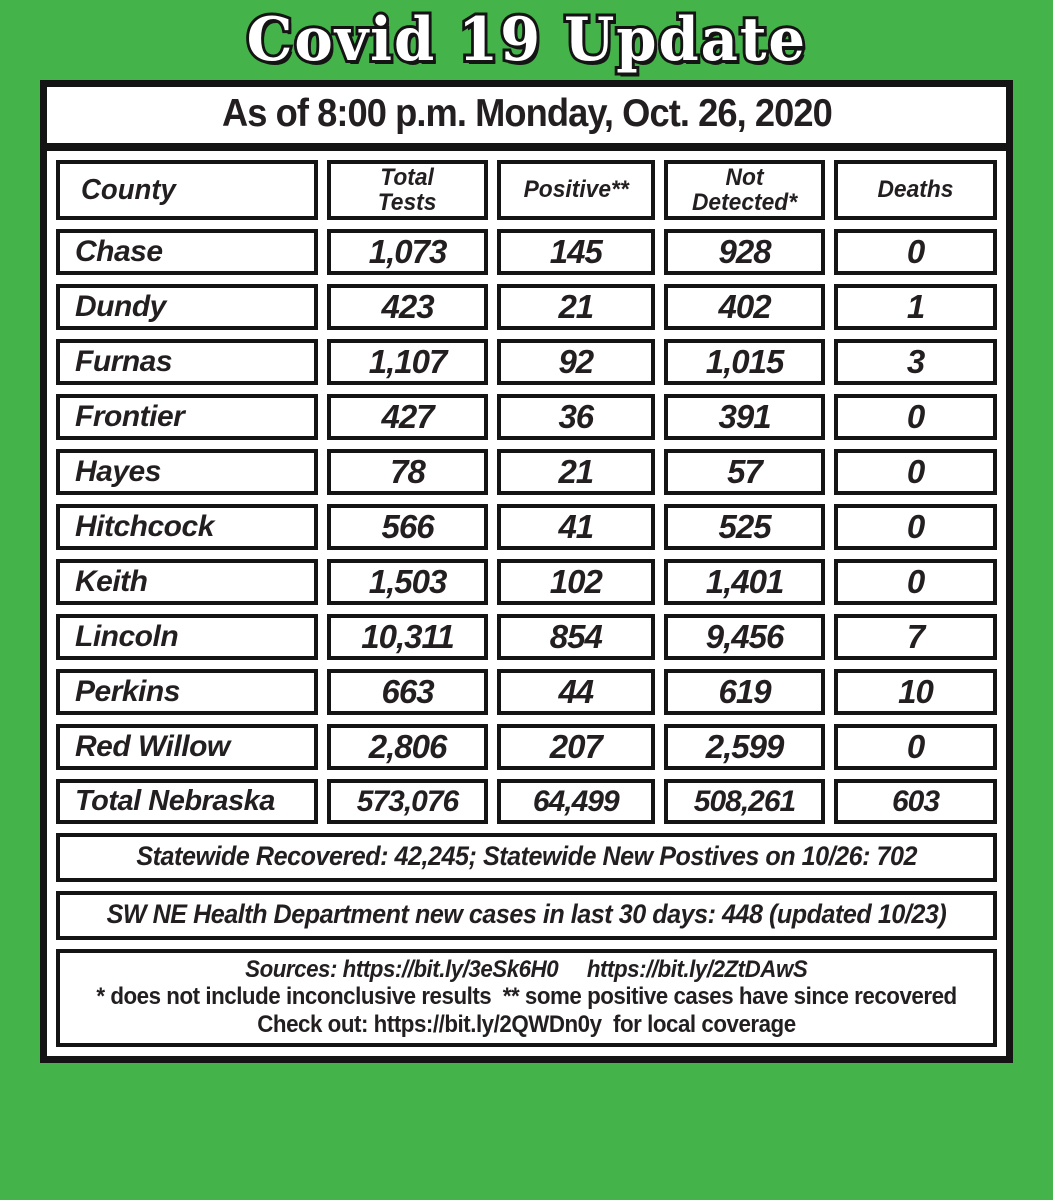 This screenshot has width=1053, height=1200. I want to click on not-detected-cell: 9,456, so click(744, 637).